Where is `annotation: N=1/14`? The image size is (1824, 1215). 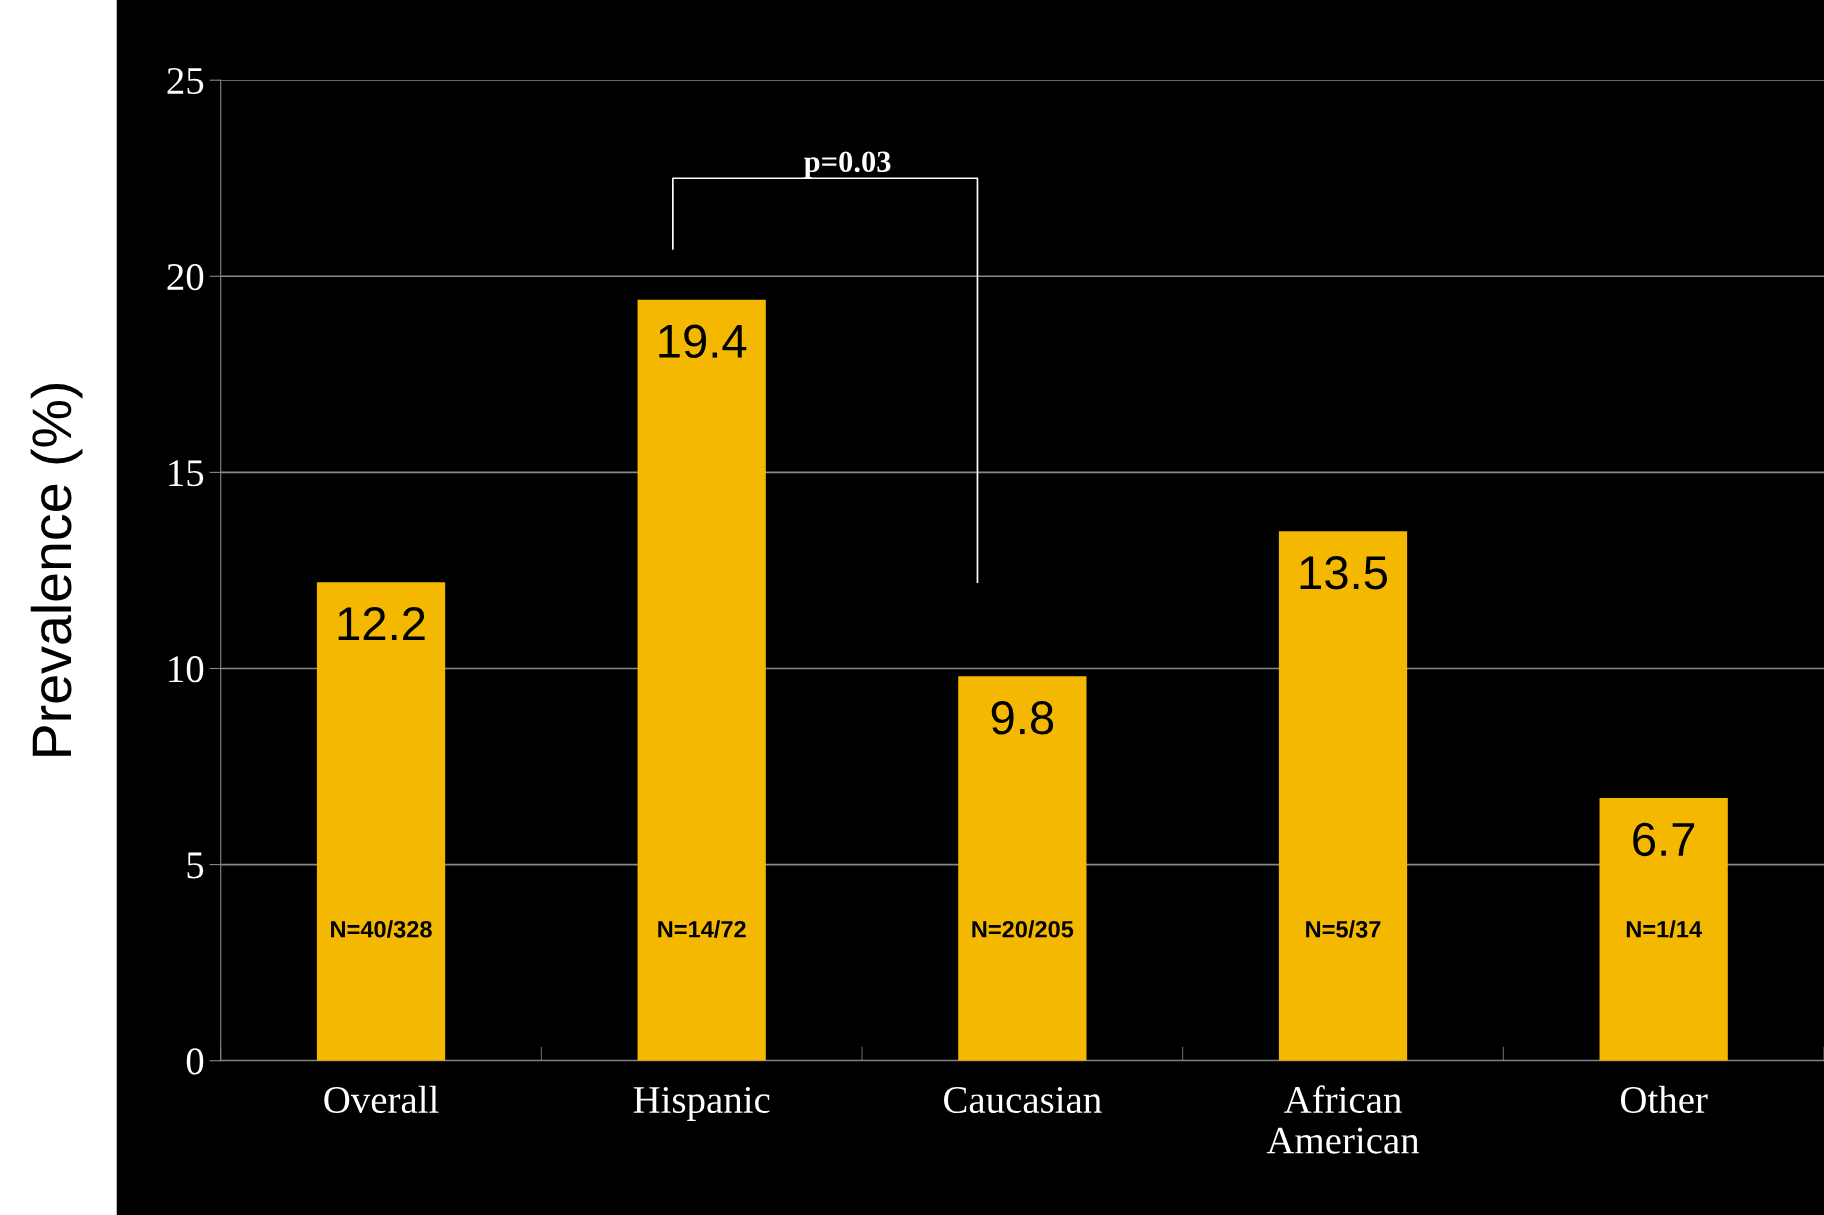 annotation: N=1/14 is located at coordinates (1664, 929).